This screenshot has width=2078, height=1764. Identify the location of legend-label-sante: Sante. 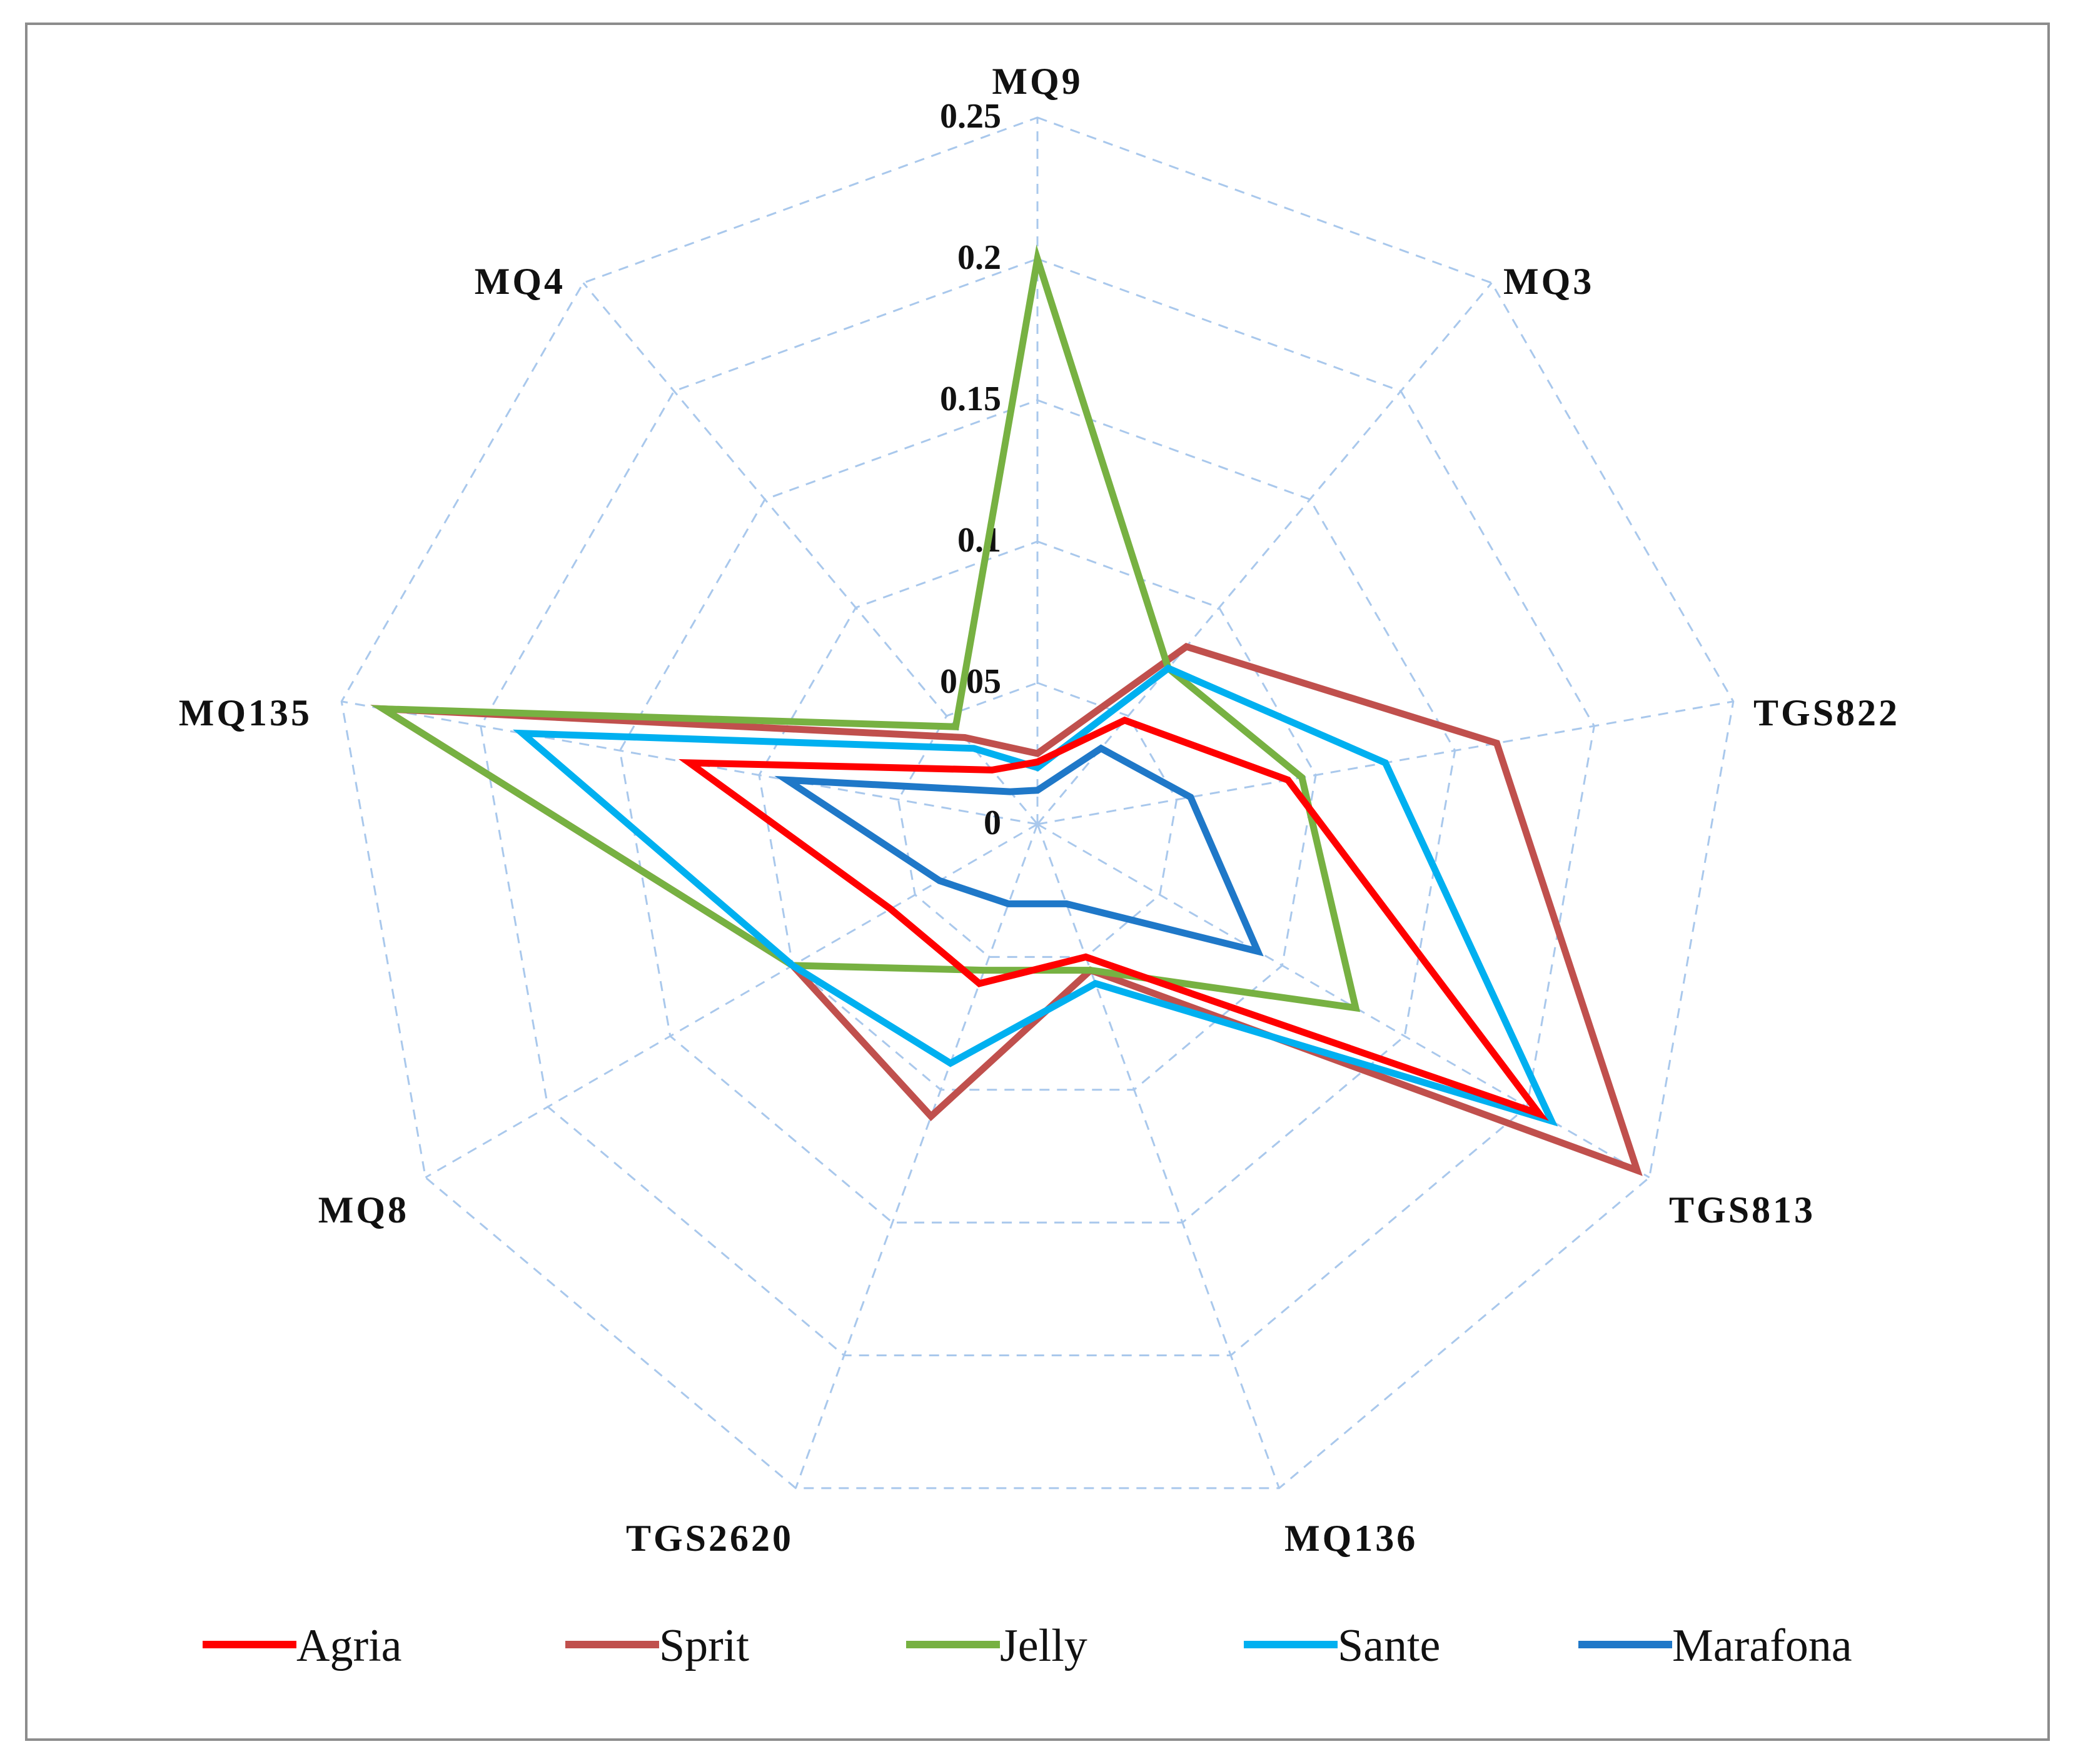
(1389, 1645).